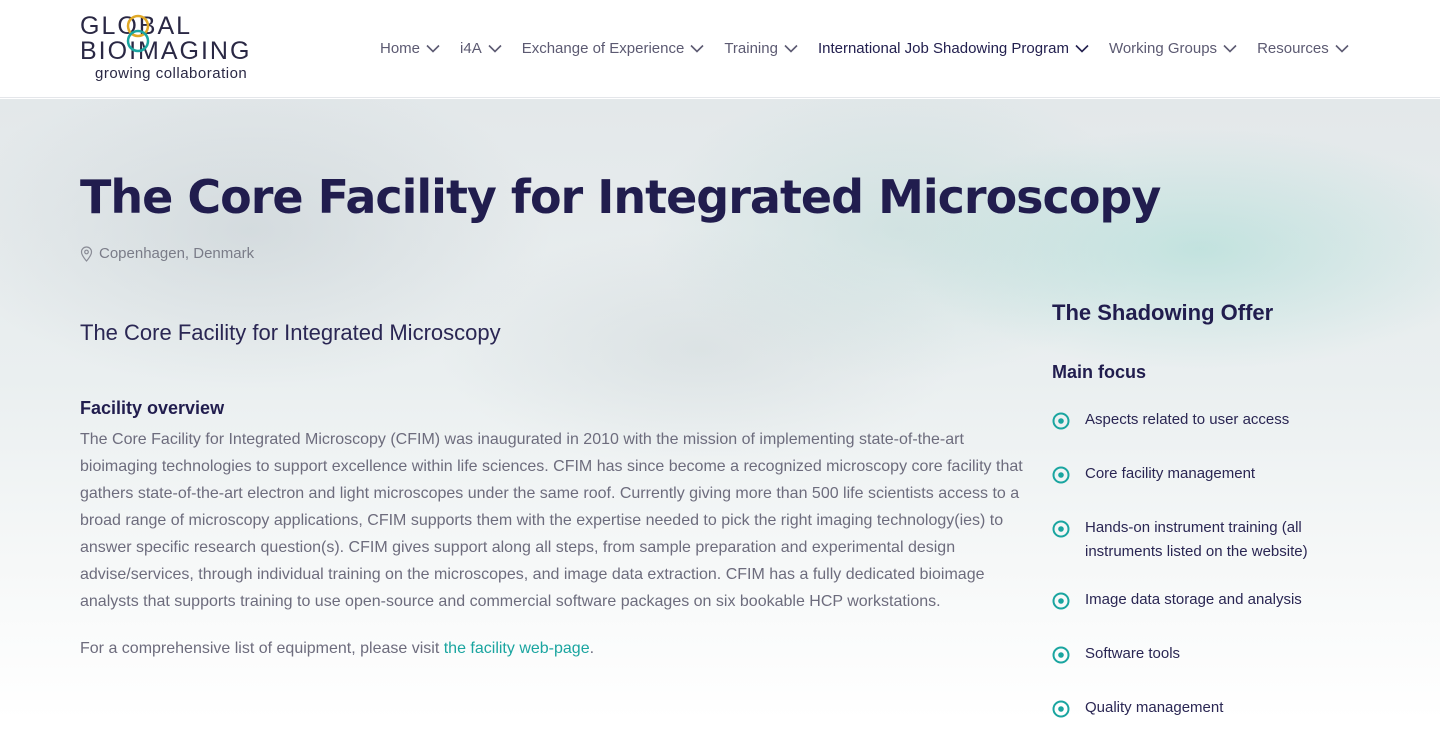 The width and height of the screenshot is (1440, 750). Describe the element at coordinates (751, 48) in the screenshot. I see `nav-label: Training` at that location.